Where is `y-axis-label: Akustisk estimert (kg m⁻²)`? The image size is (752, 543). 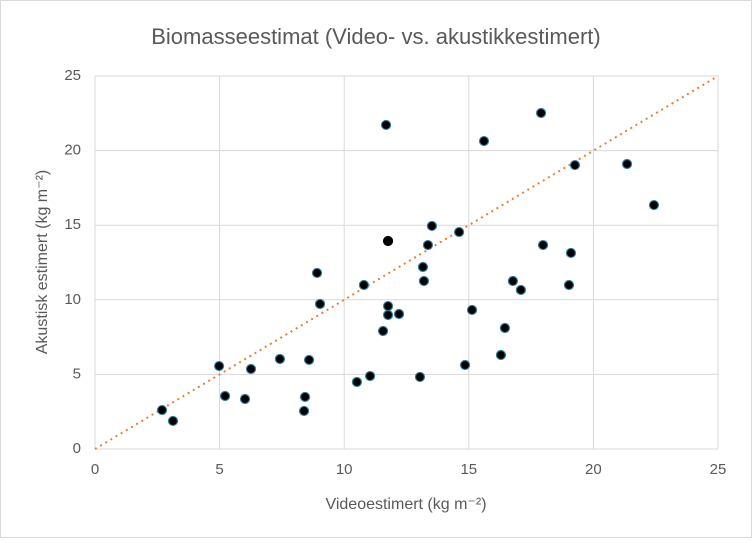
y-axis-label: Akustisk estimert (kg m⁻²) is located at coordinates (42, 262).